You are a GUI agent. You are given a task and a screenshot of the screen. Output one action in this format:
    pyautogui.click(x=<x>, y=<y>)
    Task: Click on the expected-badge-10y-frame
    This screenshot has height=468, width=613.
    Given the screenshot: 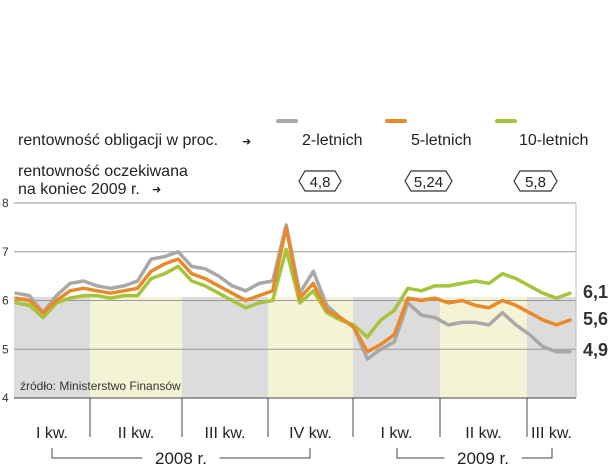 What is the action you would take?
    pyautogui.click(x=535, y=181)
    